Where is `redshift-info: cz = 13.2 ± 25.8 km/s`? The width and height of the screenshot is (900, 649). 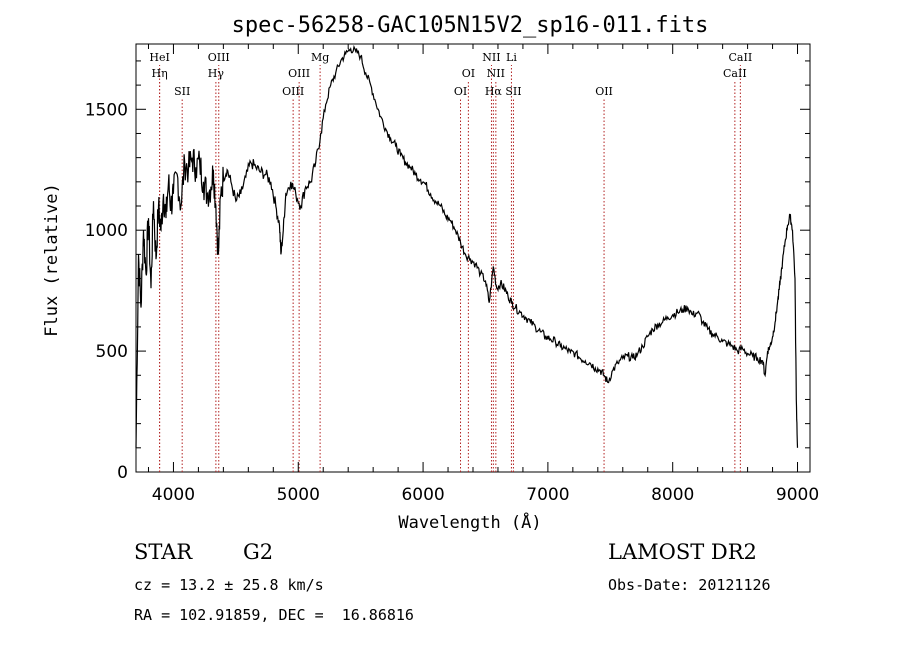 redshift-info: cz = 13.2 ± 25.8 km/s is located at coordinates (229, 585).